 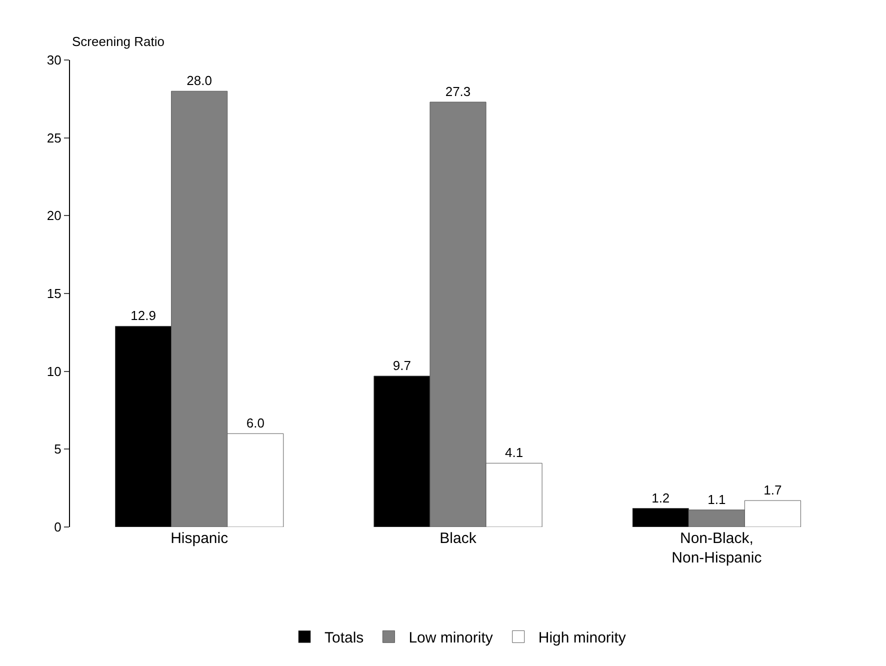 I want to click on data-label: 6.0, so click(x=255, y=423).